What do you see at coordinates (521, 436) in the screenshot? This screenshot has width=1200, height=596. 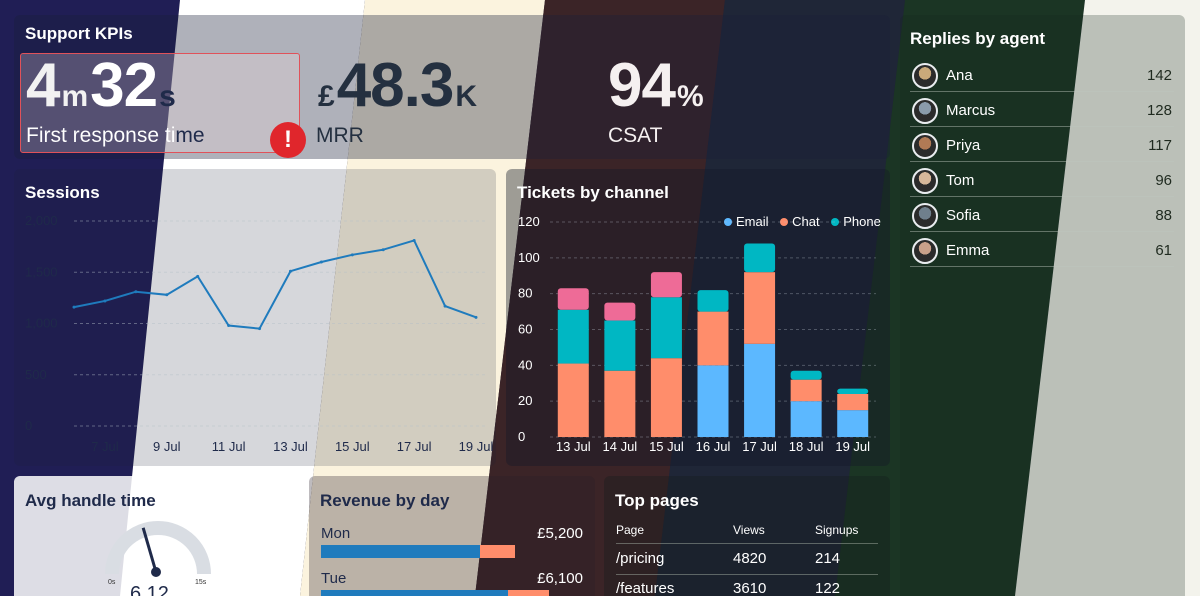 I see `tickets-y-tick: 0` at bounding box center [521, 436].